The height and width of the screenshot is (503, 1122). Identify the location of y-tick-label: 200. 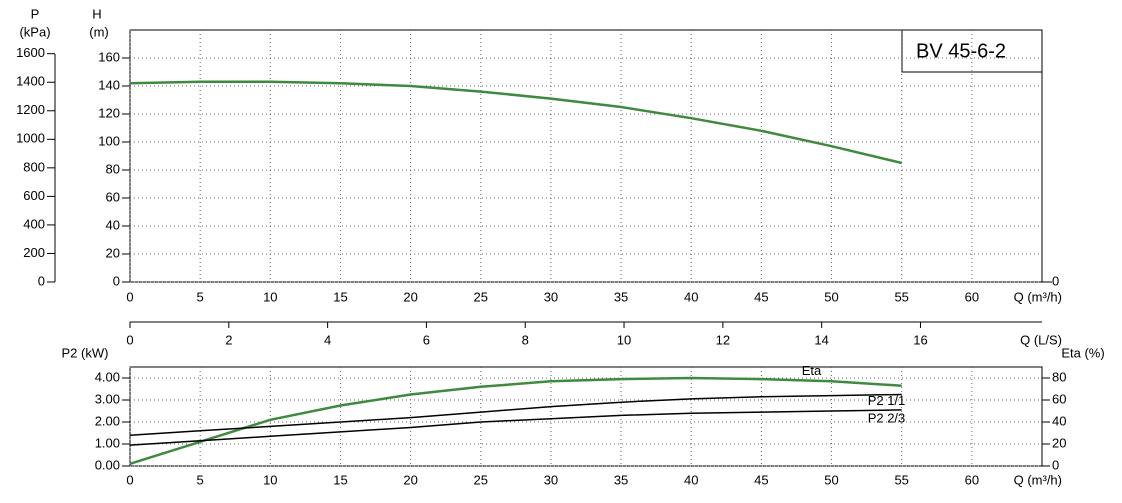
(34, 252).